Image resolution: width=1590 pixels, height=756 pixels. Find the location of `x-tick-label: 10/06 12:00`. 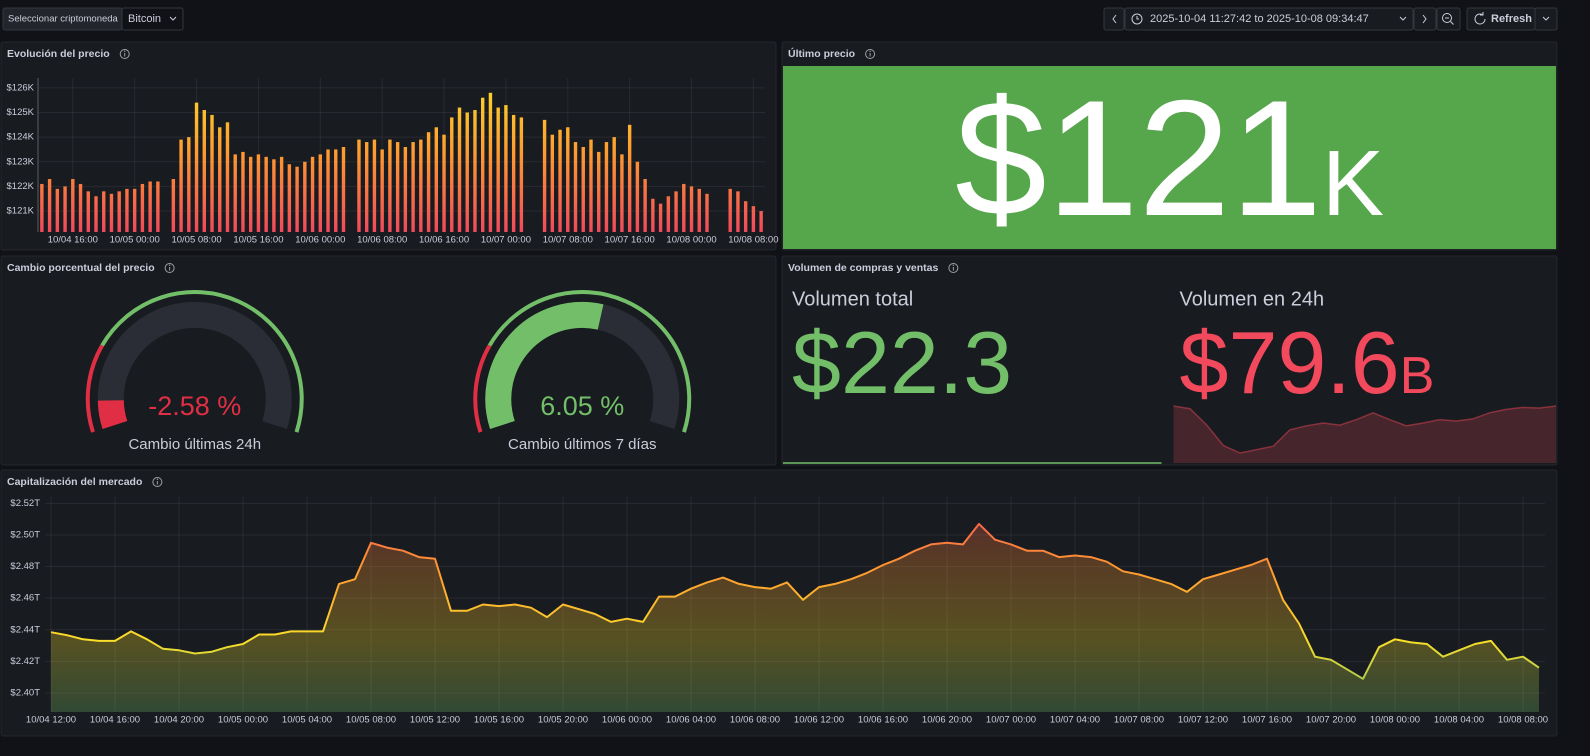

x-tick-label: 10/06 12:00 is located at coordinates (819, 720).